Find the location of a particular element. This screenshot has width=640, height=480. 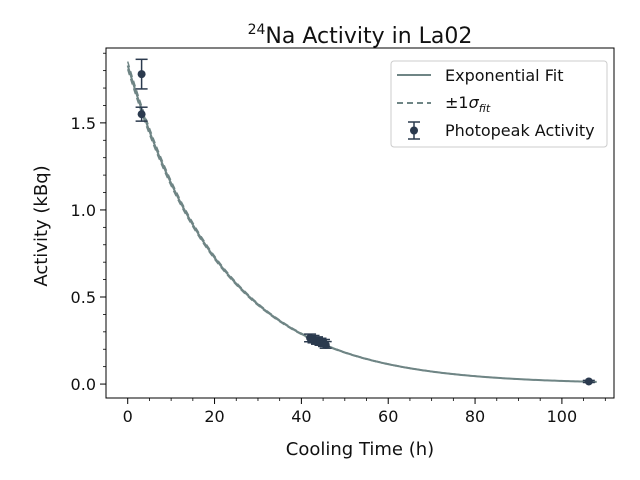

legend-fit-label: Exponential Fit is located at coordinates (504, 75).